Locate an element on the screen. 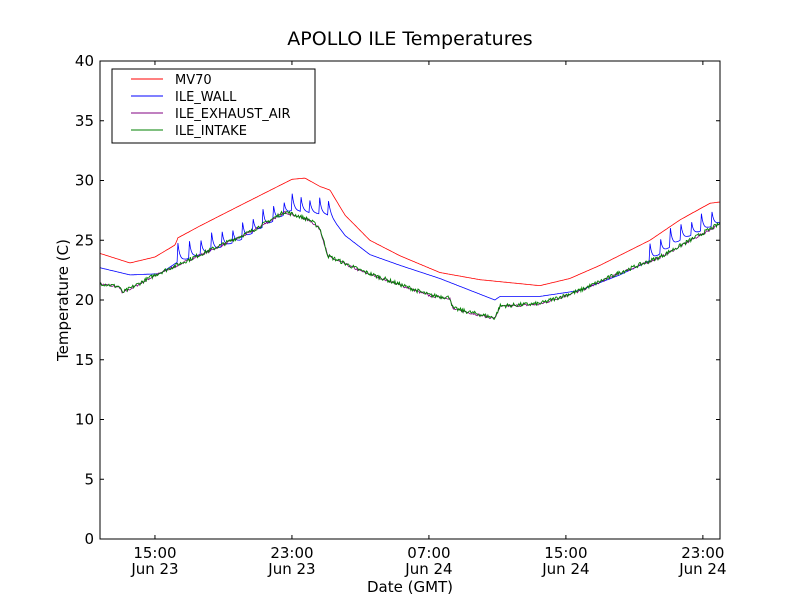  legend-label: MV70 is located at coordinates (193, 80).